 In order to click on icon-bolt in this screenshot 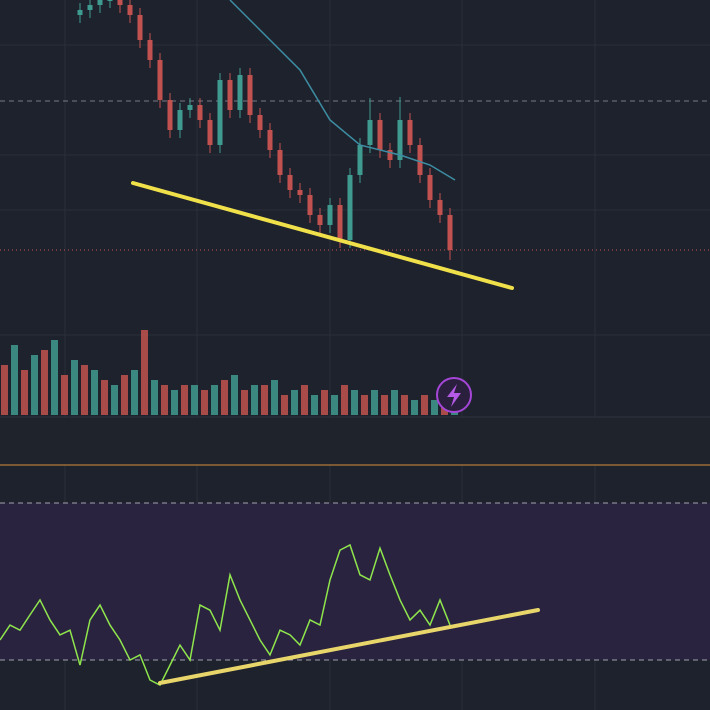, I will do `click(454, 395)`.